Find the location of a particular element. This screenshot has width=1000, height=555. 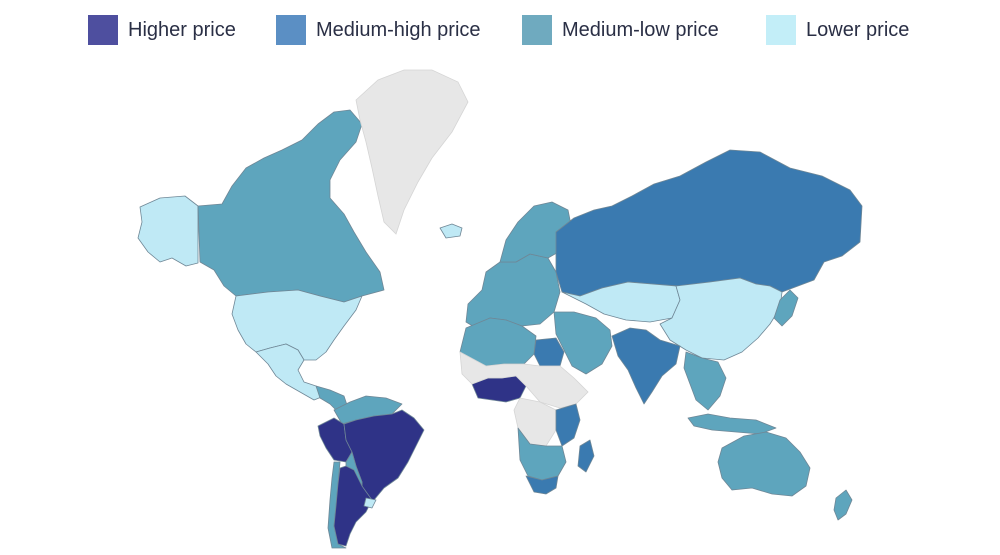

region-iceland is located at coordinates (451, 231).